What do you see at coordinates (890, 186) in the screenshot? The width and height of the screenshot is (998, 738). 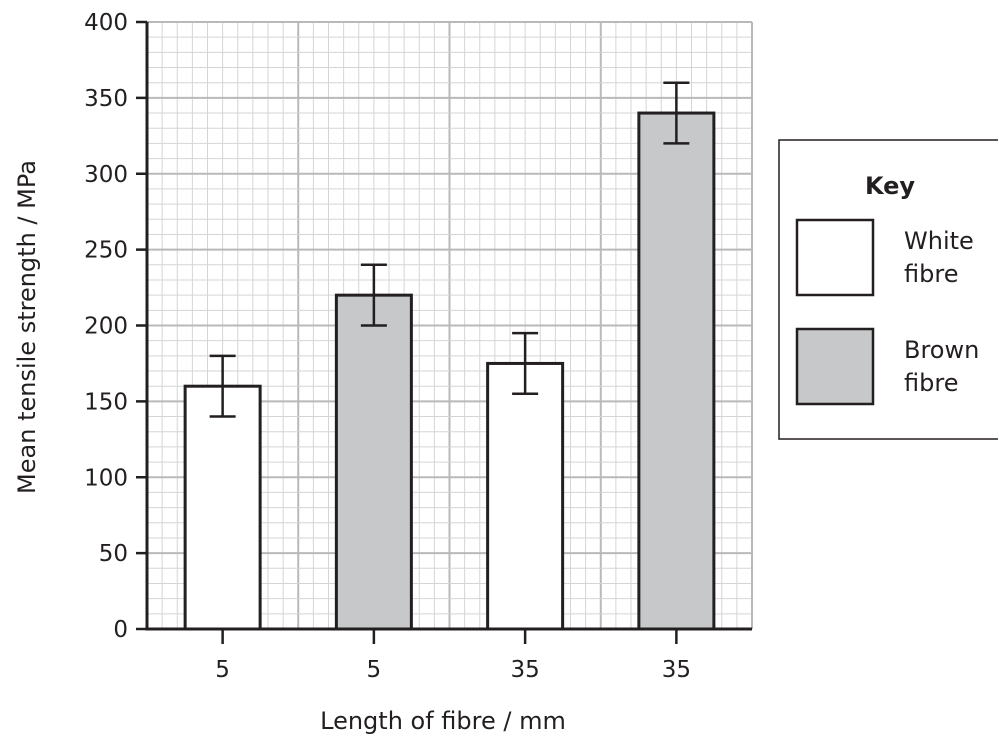 I see `legend-title: Key` at bounding box center [890, 186].